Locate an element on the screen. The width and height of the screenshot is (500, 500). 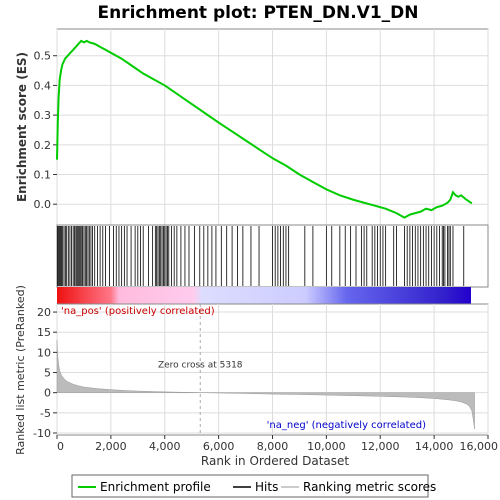
metric-tick-label: 0 is located at coordinates (47, 393).